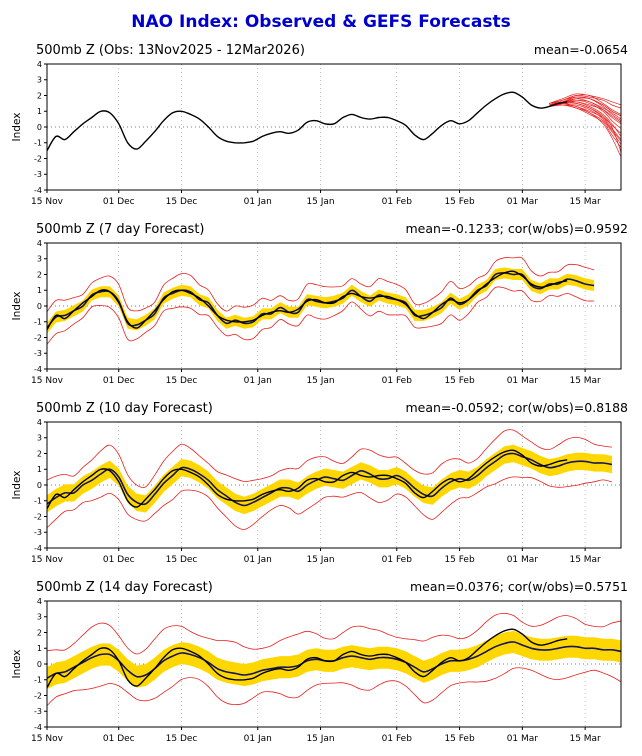  Describe the element at coordinates (519, 586) in the screenshot. I see `panel-14day-stats-annotation: mean=0.0376; cor(w/obs)=0.5751` at that location.